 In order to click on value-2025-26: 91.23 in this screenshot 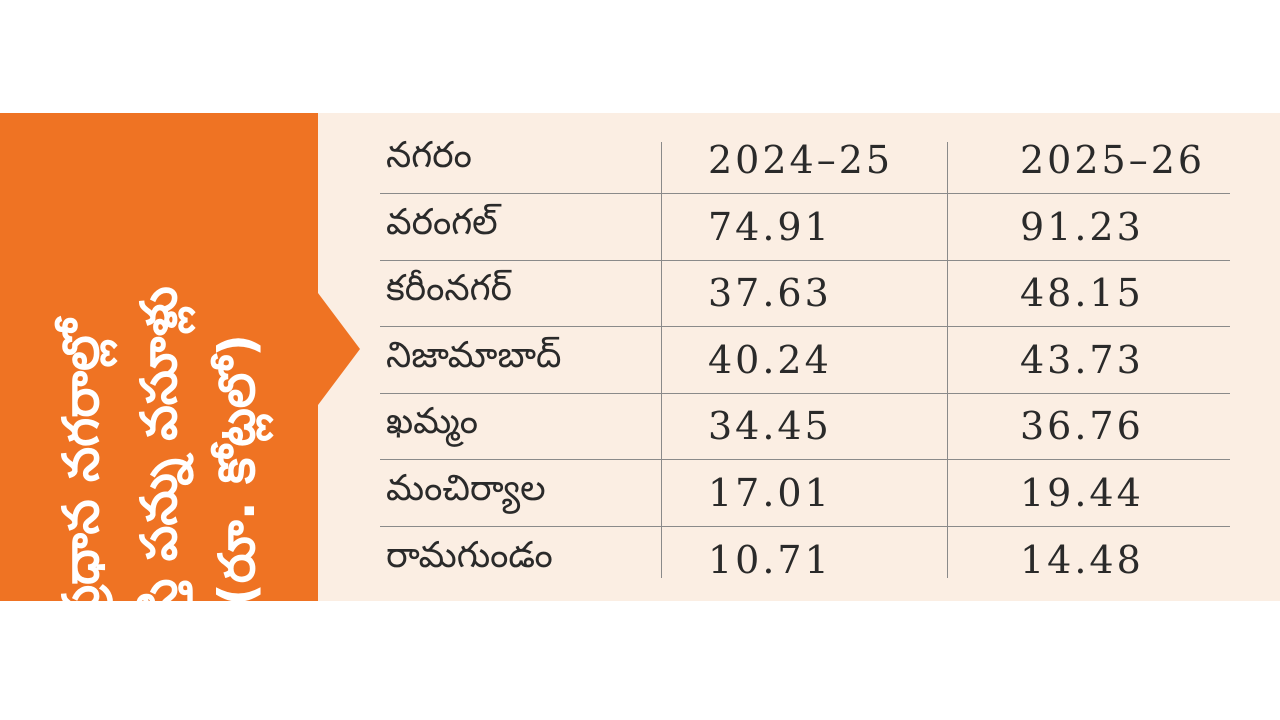, I will do `click(1082, 226)`.